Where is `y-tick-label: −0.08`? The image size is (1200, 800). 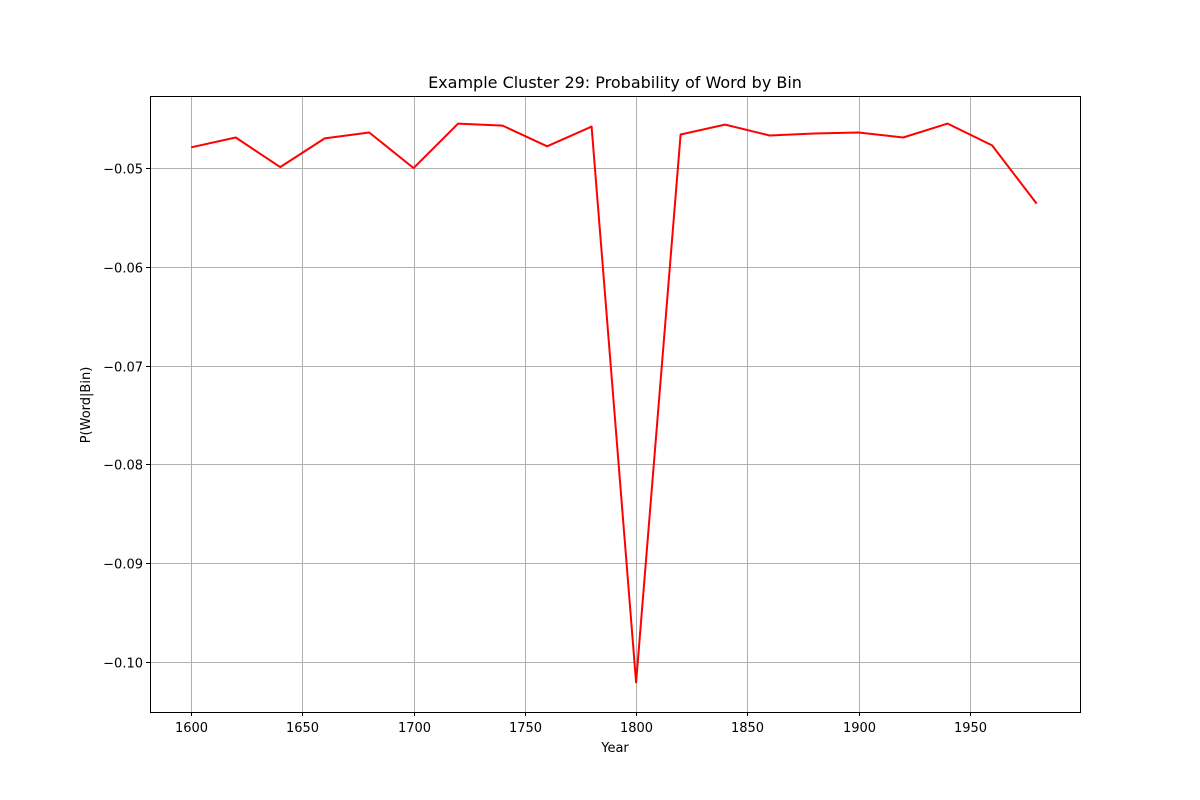
y-tick-label: −0.08 is located at coordinates (123, 466).